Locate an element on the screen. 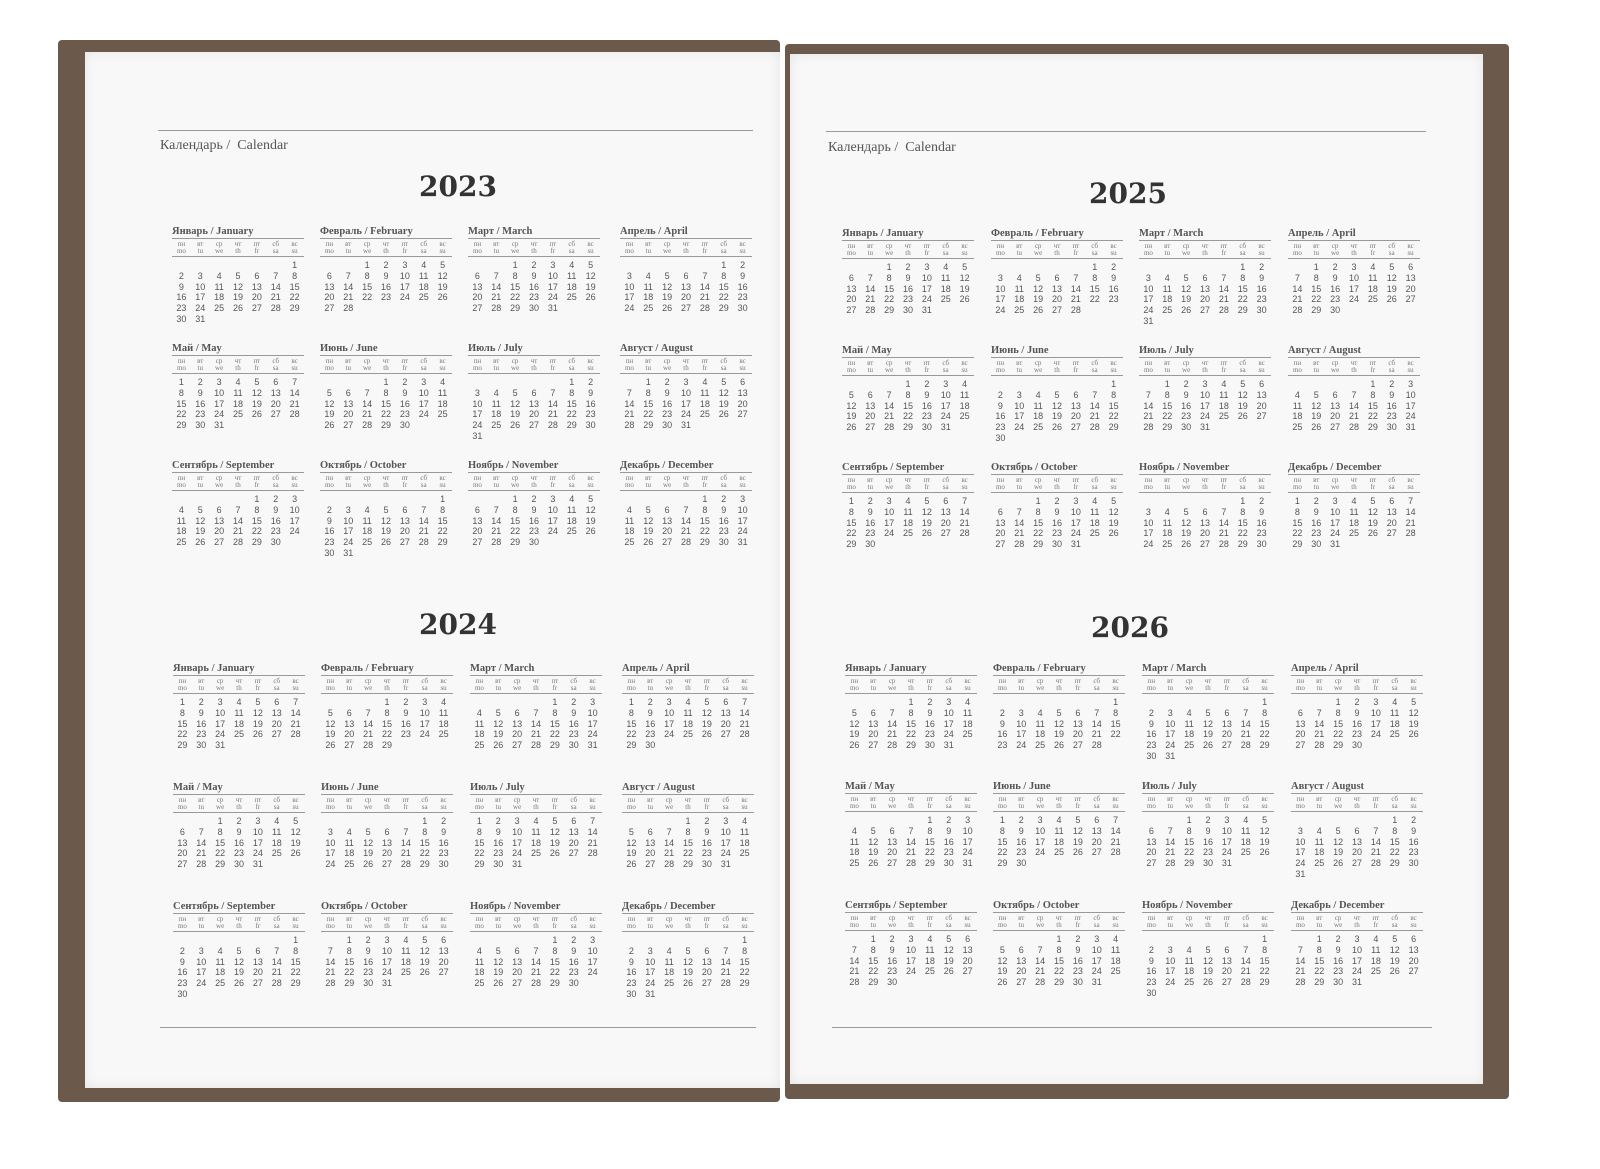 This screenshot has height=1169, width=1600. day-cell: 24 is located at coordinates (1204, 416).